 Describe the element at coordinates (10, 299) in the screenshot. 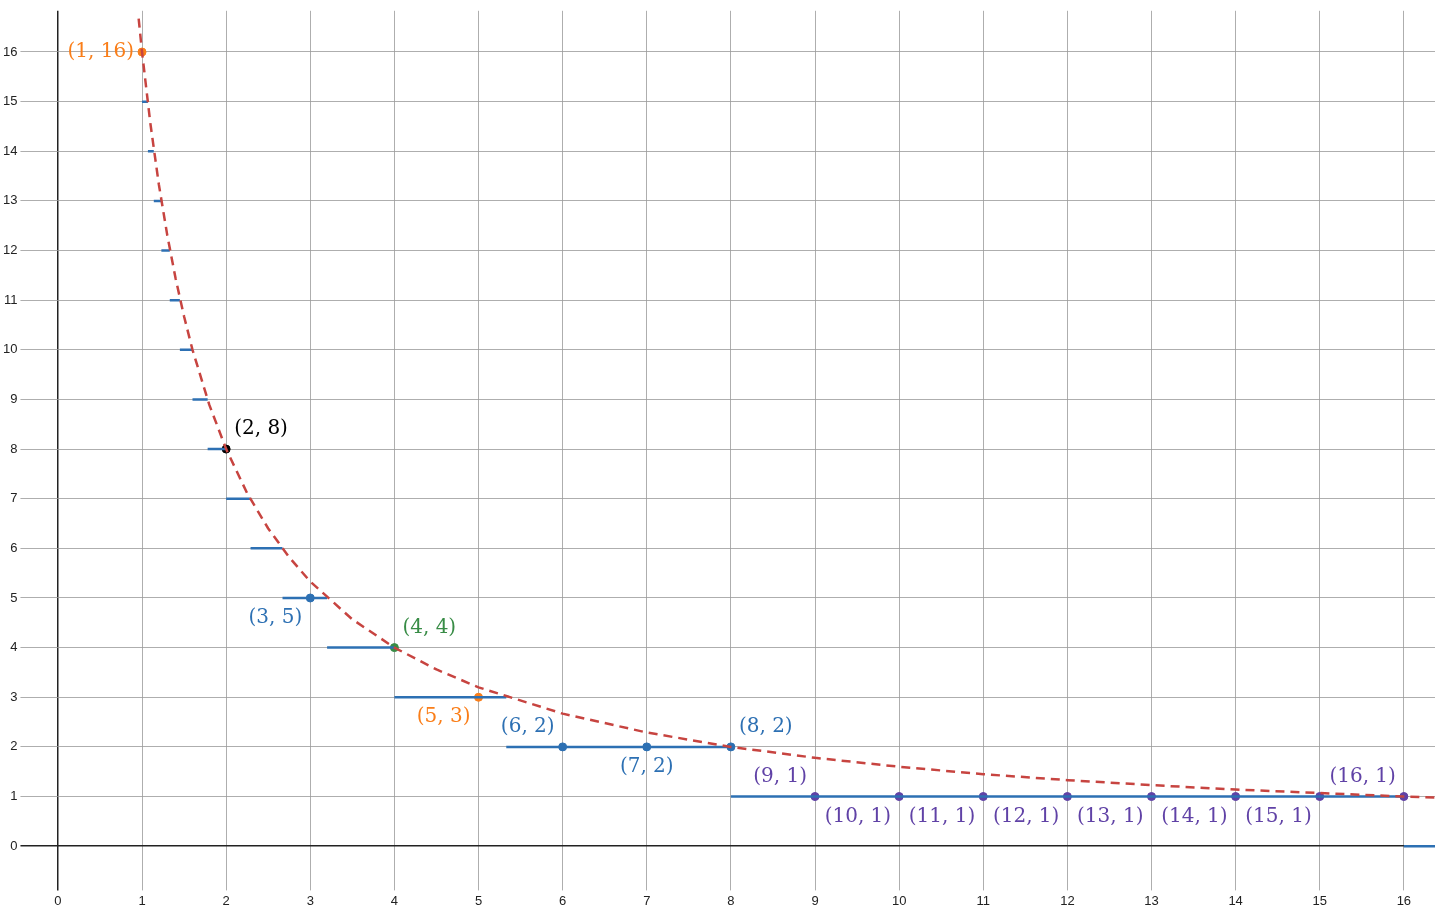

I see `y-tick-label: 11` at that location.